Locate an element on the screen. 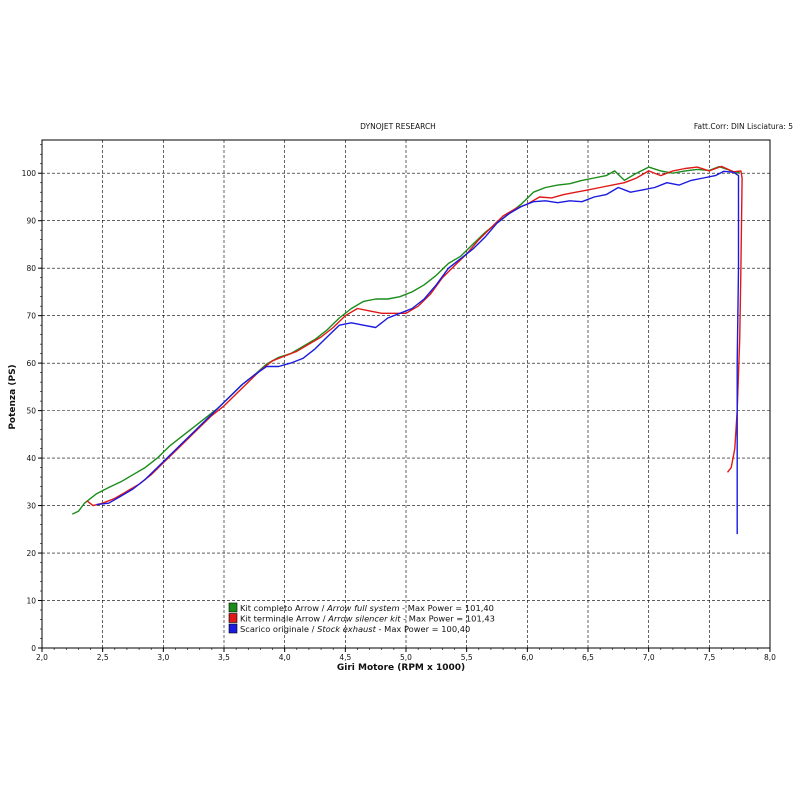  x-tick-label: 4,5 is located at coordinates (345, 657).